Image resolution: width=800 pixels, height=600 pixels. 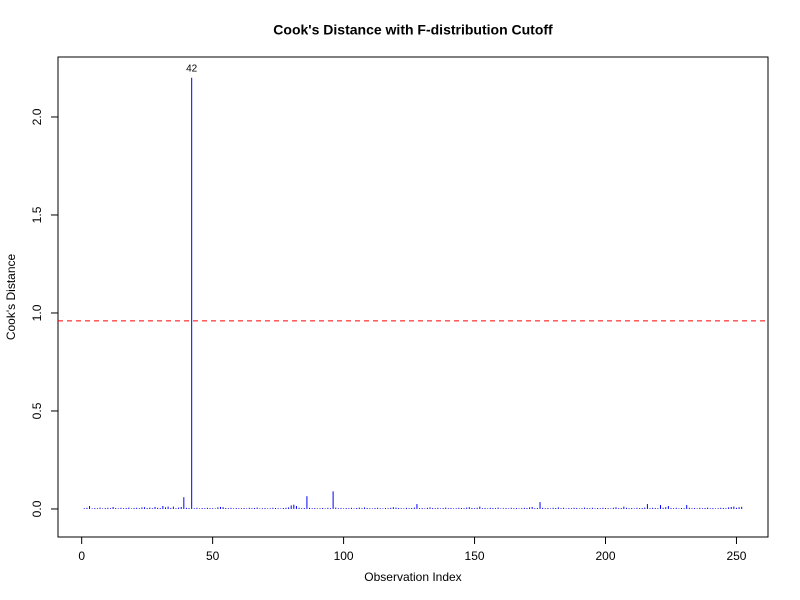 What do you see at coordinates (37, 116) in the screenshot?
I see `y-tick-label: 2.0` at bounding box center [37, 116].